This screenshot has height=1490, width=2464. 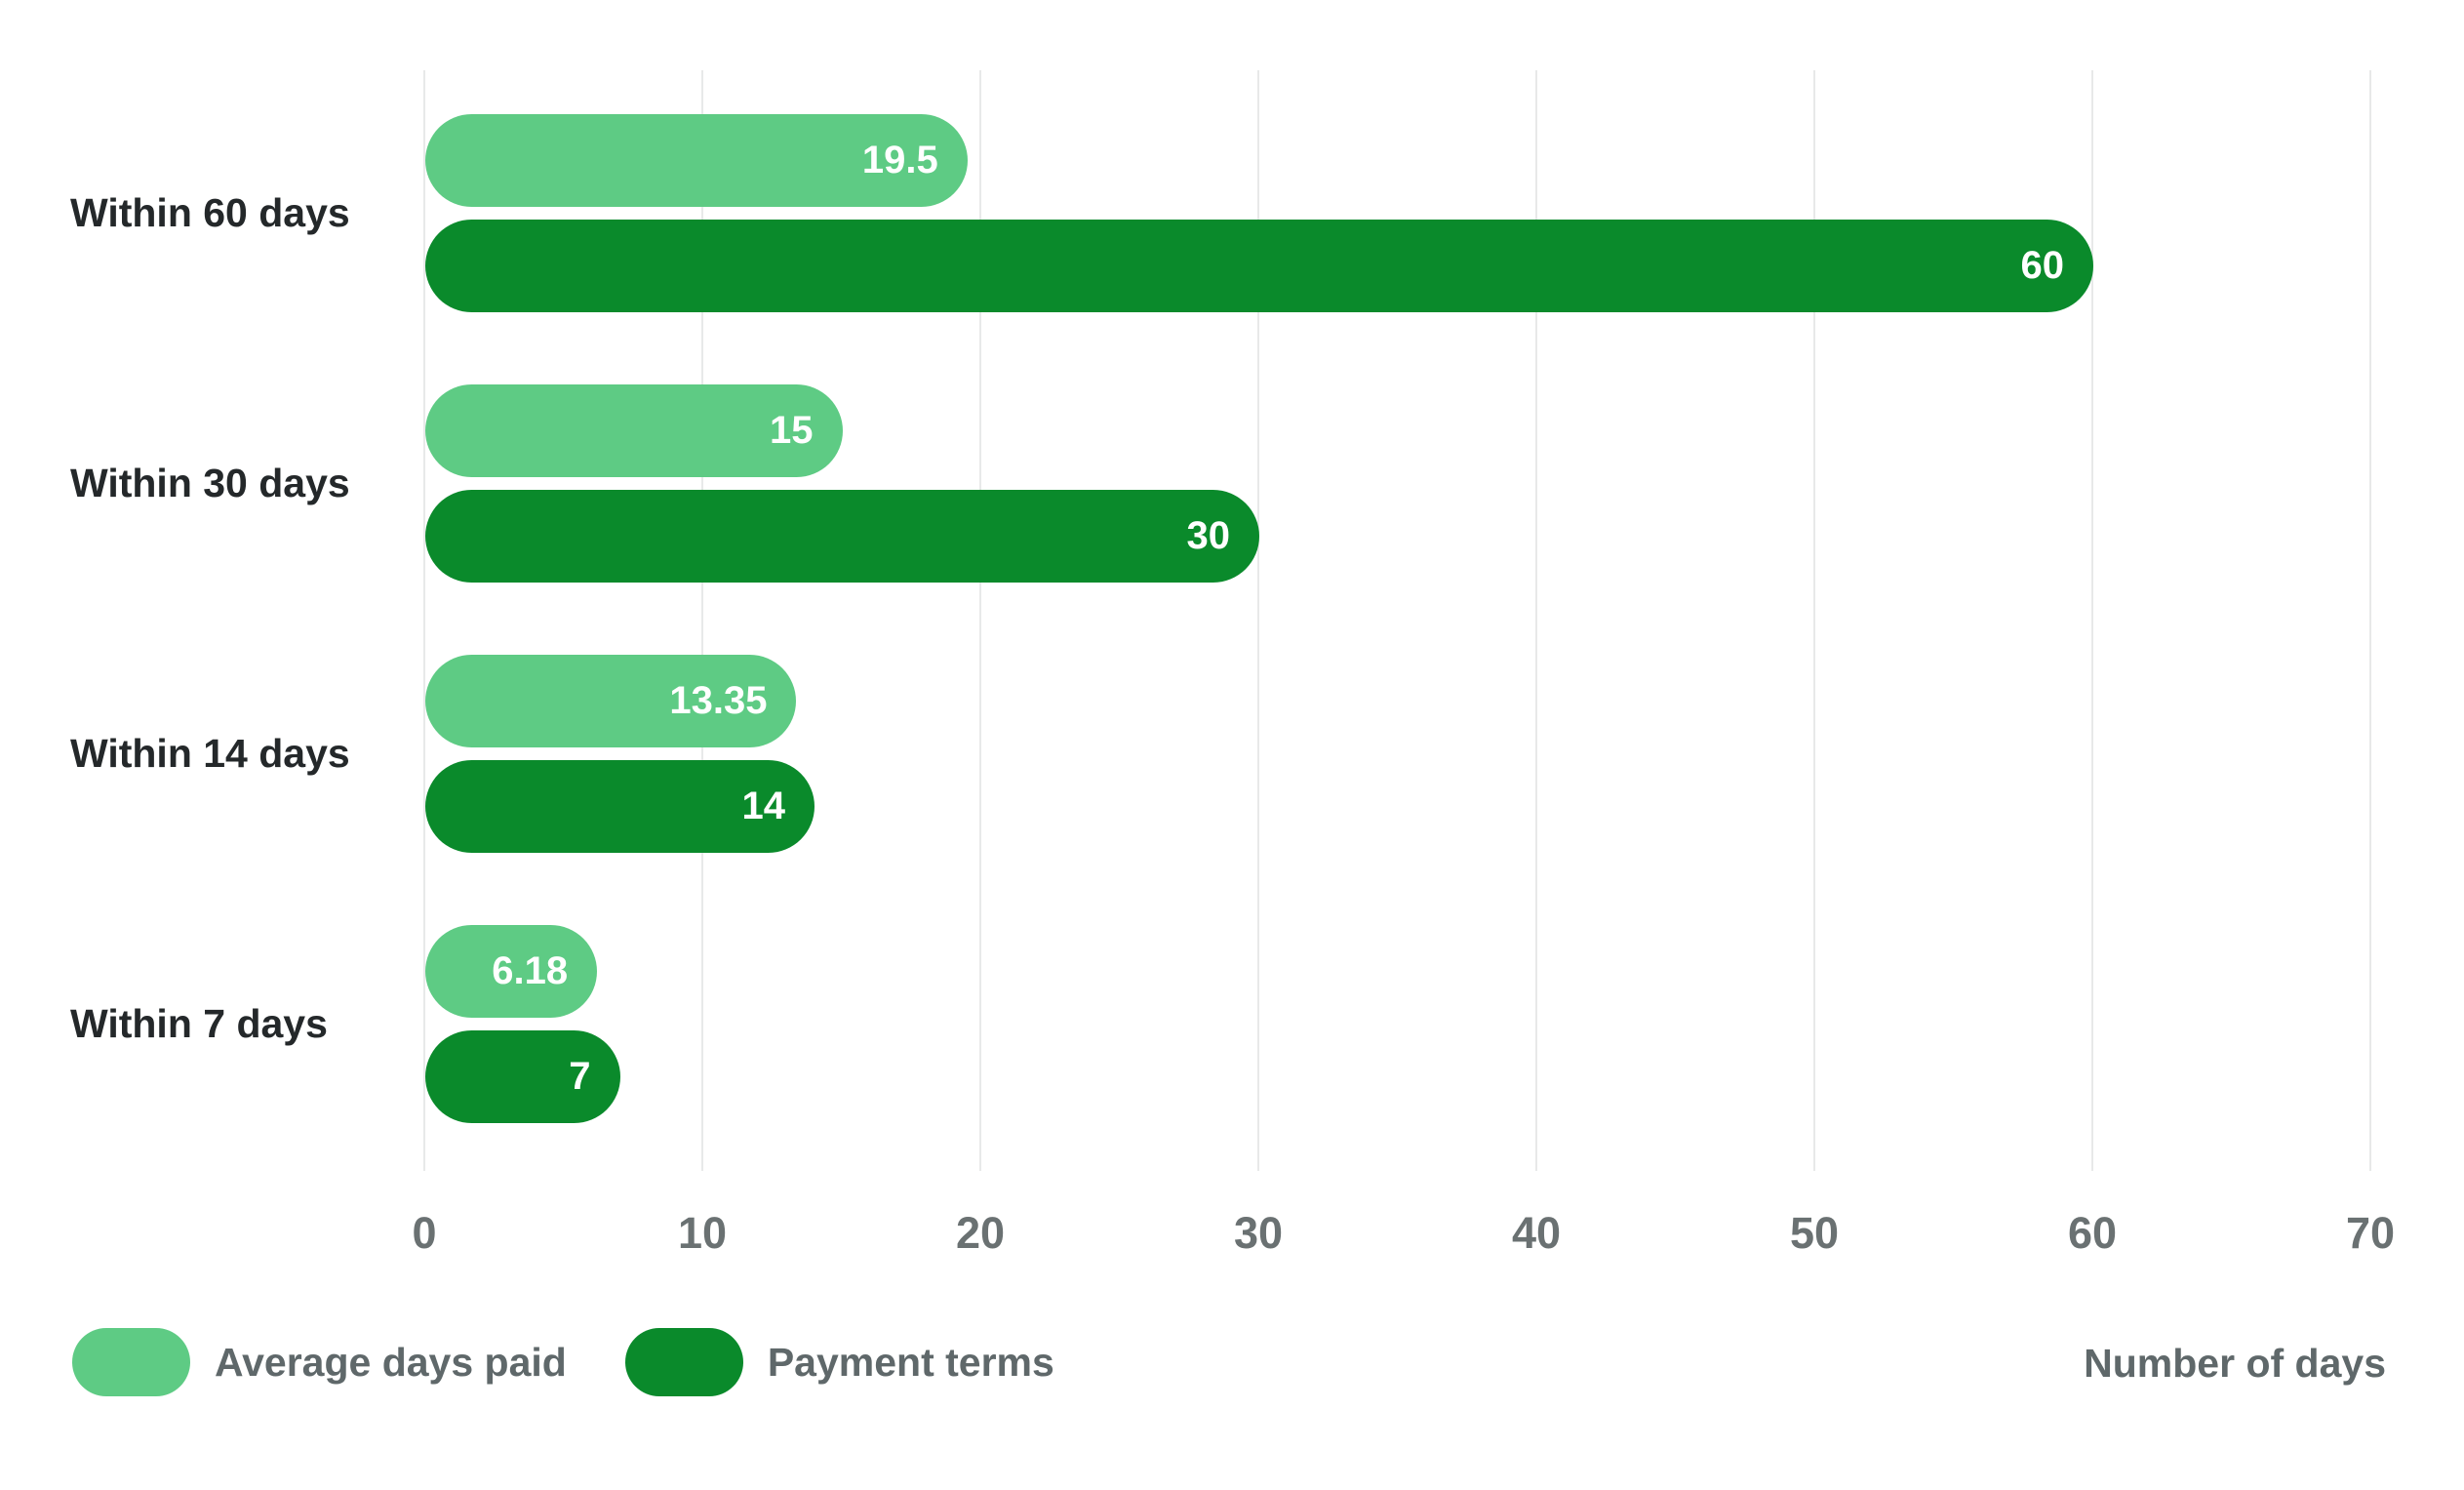 I want to click on bar-average-days-paid: 15, so click(x=634, y=430).